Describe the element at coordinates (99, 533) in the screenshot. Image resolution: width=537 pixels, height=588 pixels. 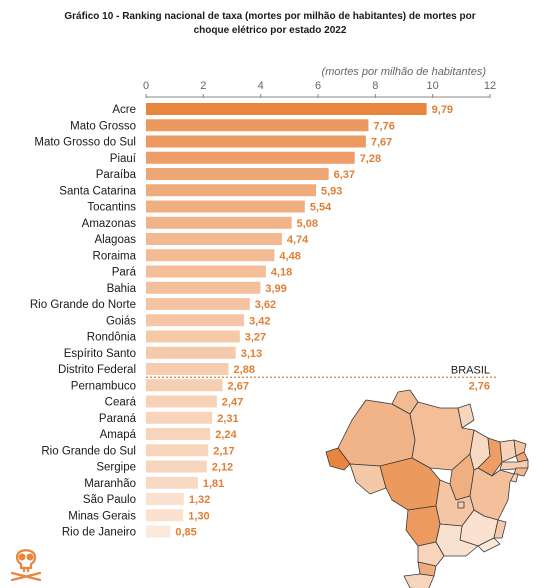
I see `category-label: Rio de Janeiro` at that location.